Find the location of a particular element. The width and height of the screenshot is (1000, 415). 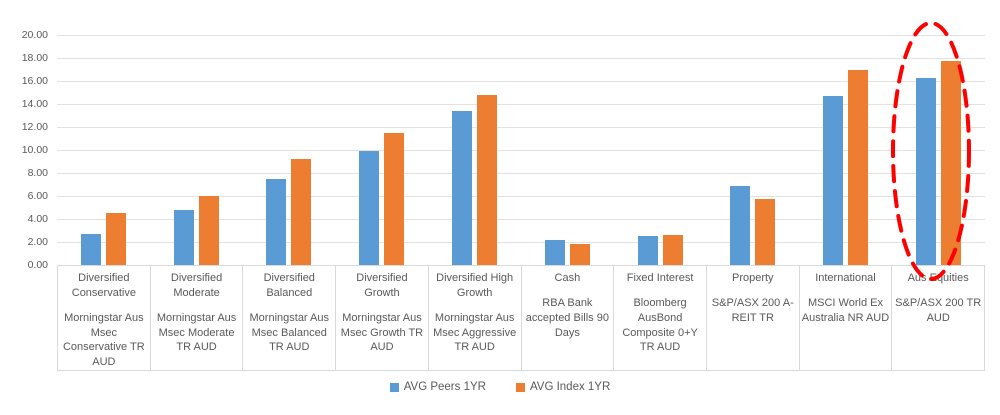

category-name: Diversified High Growth is located at coordinates (475, 285).